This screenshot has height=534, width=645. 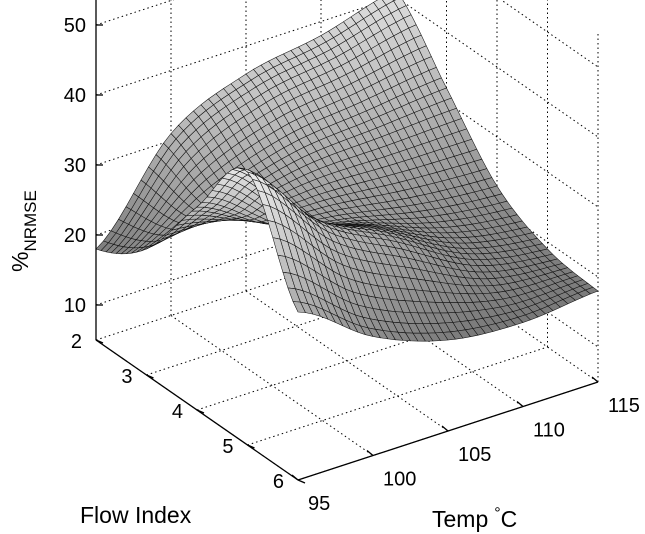 What do you see at coordinates (75, 26) in the screenshot?
I see `z-tick-label: 50` at bounding box center [75, 26].